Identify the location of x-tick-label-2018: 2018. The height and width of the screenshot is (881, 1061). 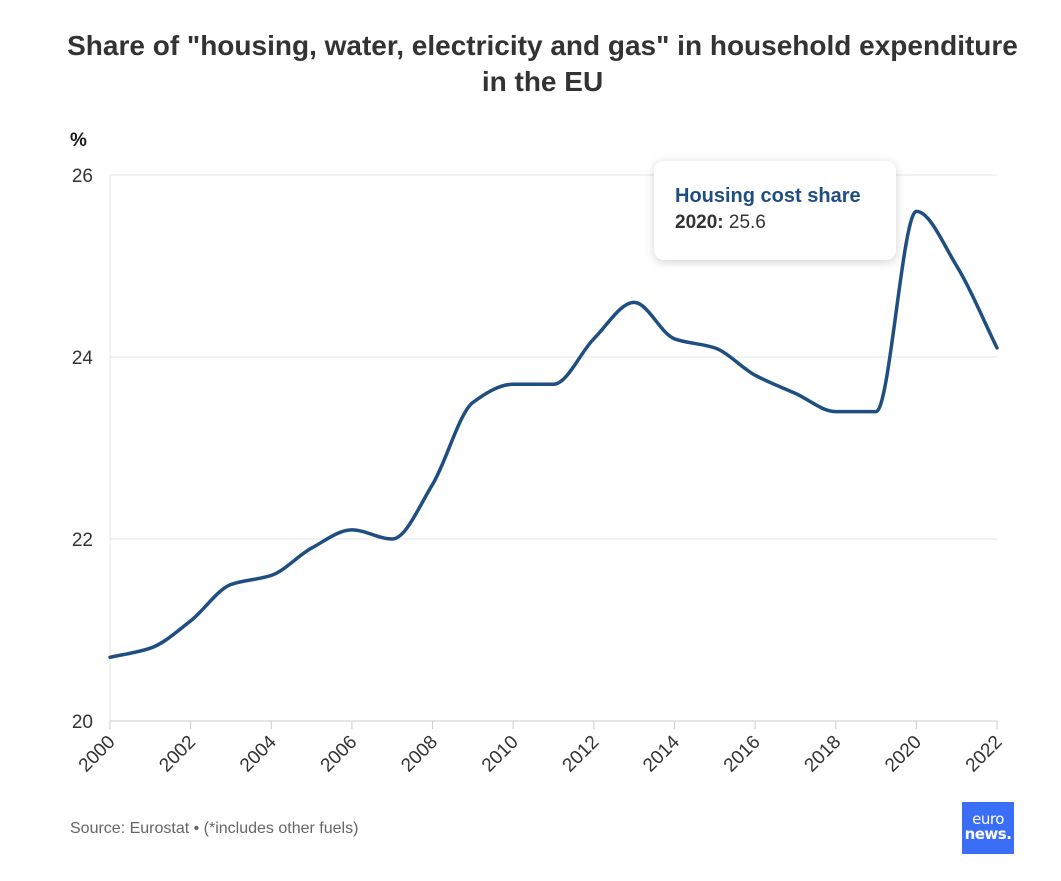
(823, 754).